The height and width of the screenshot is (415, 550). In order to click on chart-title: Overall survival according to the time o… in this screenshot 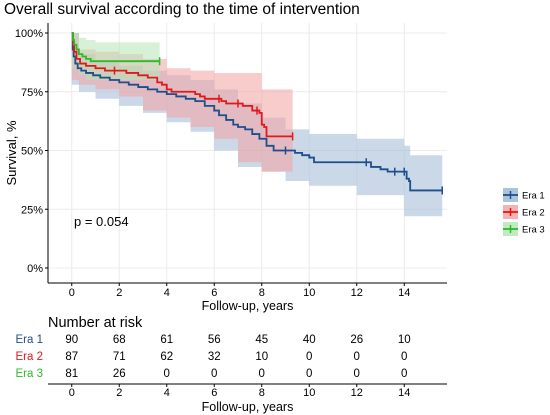, I will do `click(182, 9)`.